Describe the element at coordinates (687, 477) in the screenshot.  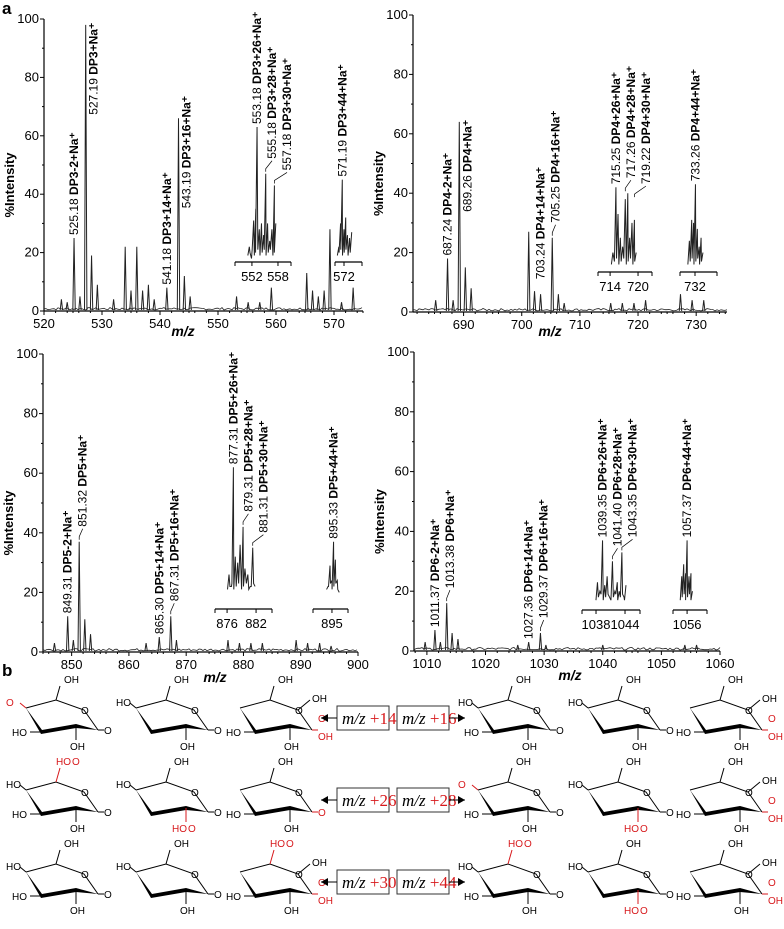
I see `peak-label: 1057.37 DP6+44+Na⁺` at that location.